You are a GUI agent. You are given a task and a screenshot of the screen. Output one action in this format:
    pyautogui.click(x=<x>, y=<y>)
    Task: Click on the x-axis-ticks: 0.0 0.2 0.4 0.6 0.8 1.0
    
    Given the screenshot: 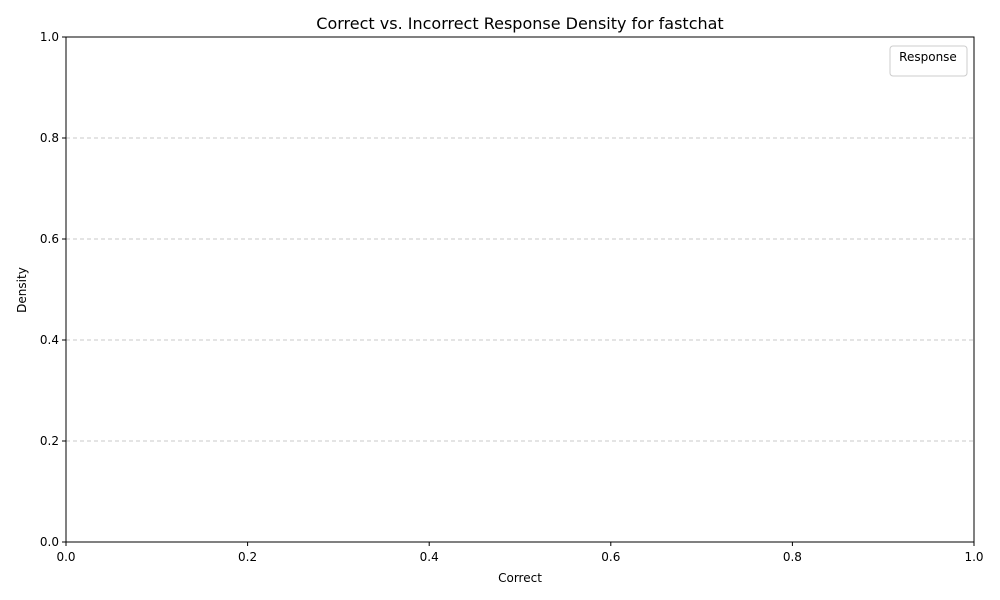 What is the action you would take?
    pyautogui.click(x=520, y=553)
    